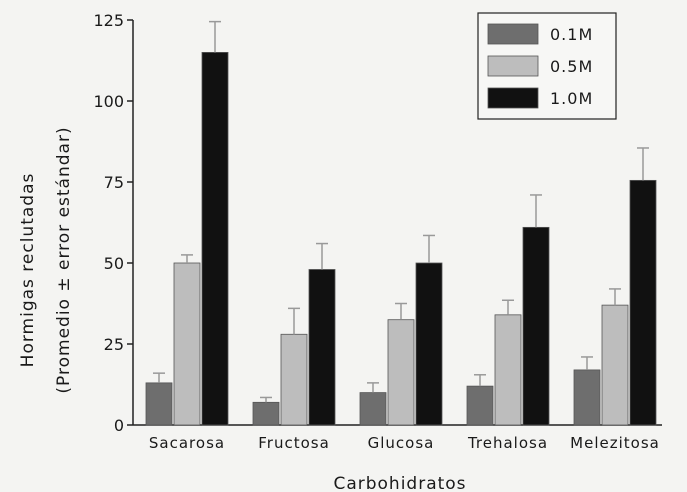 This screenshot has height=492, width=687. I want to click on bar-0.5M-Melezitosa, so click(615, 365).